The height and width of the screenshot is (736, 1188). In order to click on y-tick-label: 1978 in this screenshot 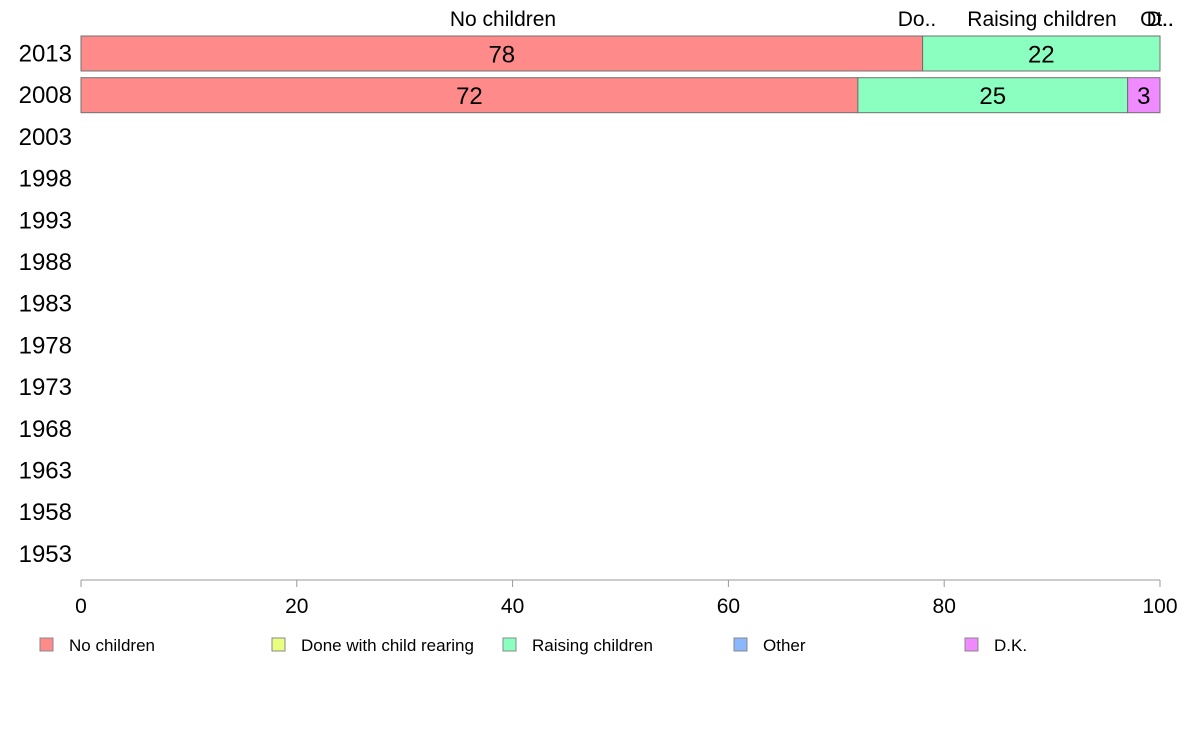, I will do `click(45, 345)`.